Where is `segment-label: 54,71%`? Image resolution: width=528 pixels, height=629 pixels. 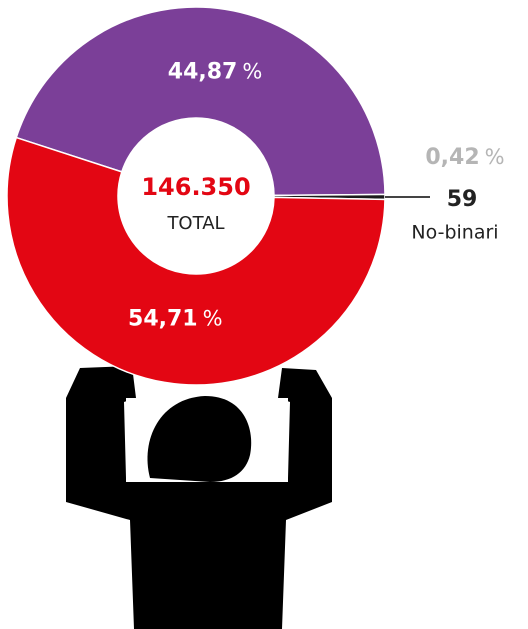
segment-label: 54,71% is located at coordinates (175, 318).